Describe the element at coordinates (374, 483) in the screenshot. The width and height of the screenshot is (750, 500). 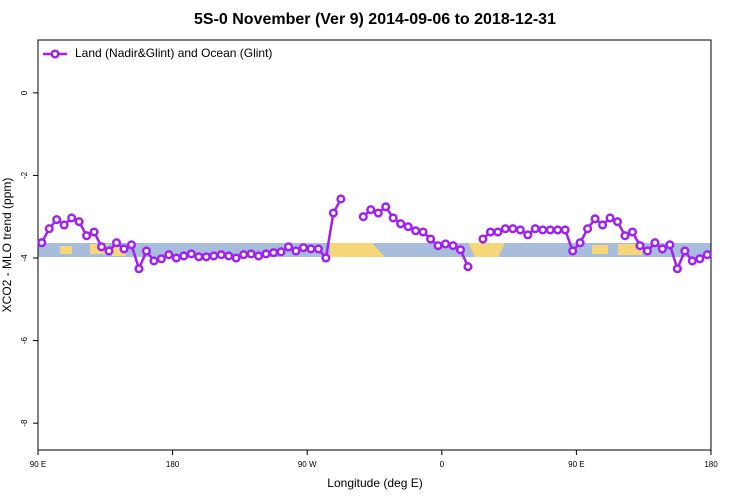
I see `x-axis-label: Longitude (deg E)` at that location.